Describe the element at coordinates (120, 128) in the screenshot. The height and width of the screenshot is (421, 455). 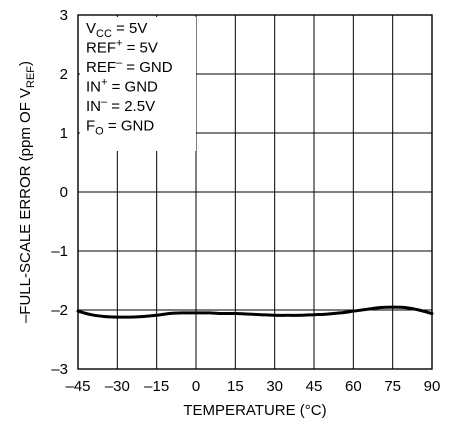
I see `condition-line: FO = GND` at that location.